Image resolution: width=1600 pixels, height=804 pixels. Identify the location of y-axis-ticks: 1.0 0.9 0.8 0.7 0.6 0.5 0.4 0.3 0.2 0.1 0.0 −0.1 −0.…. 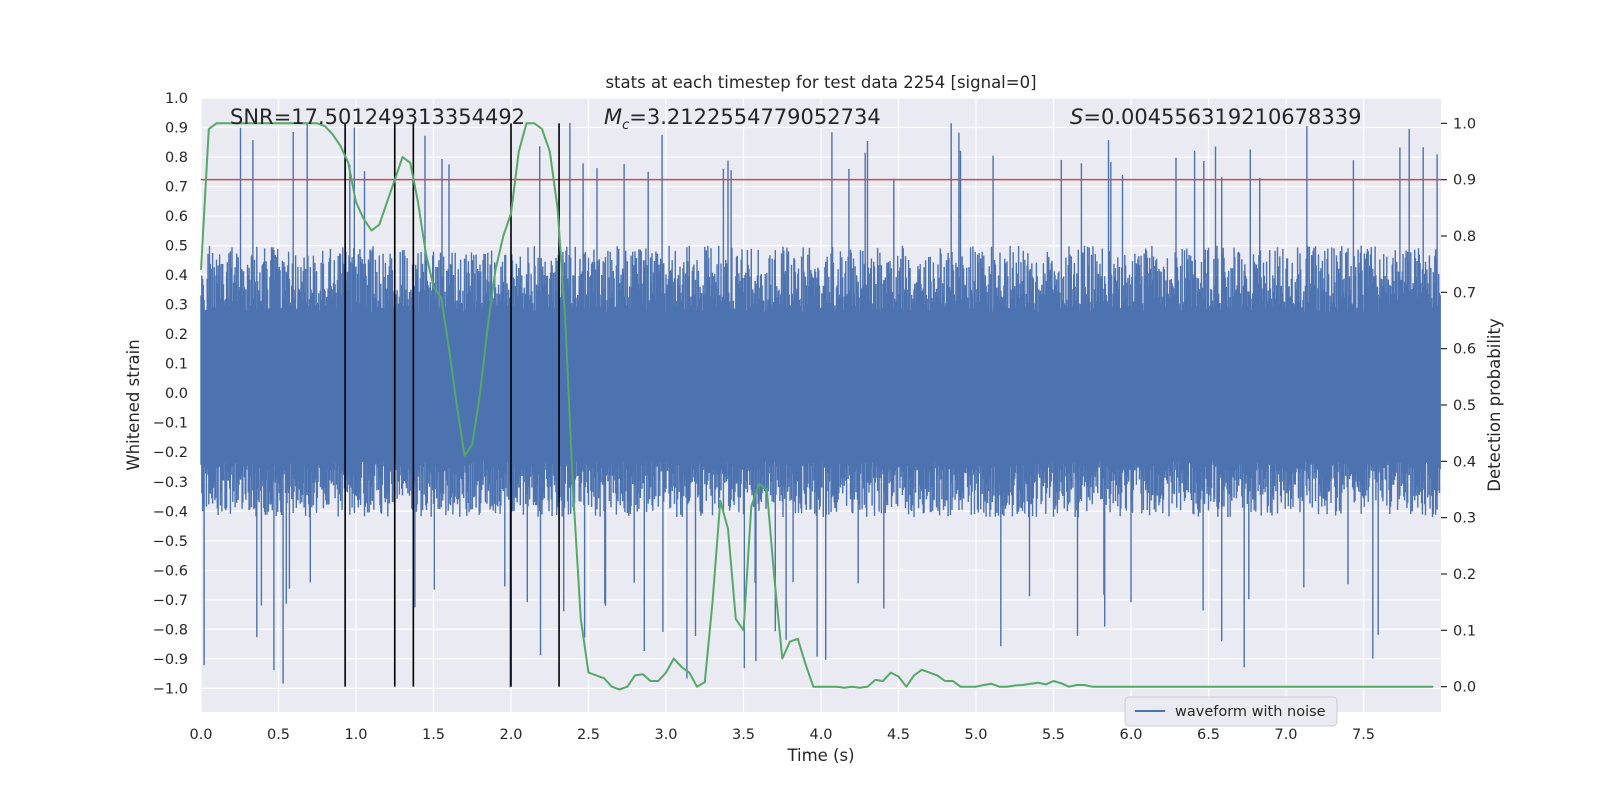
(170, 394).